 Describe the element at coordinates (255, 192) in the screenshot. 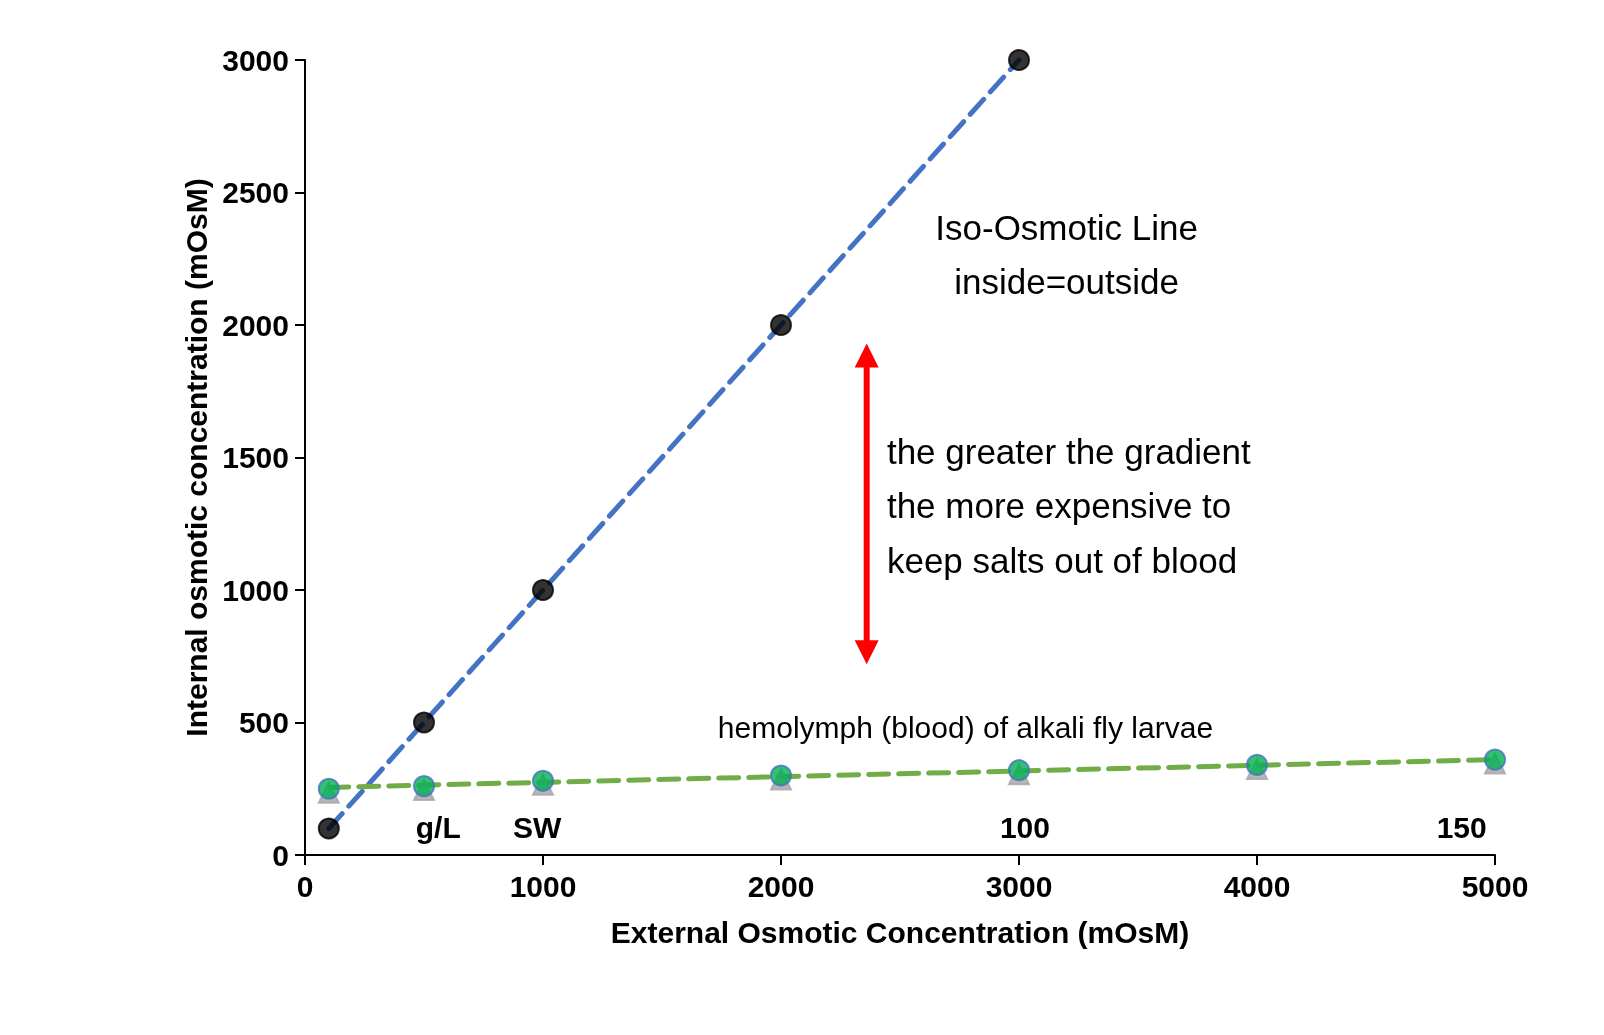

I see `y-tick-label: 2500` at that location.